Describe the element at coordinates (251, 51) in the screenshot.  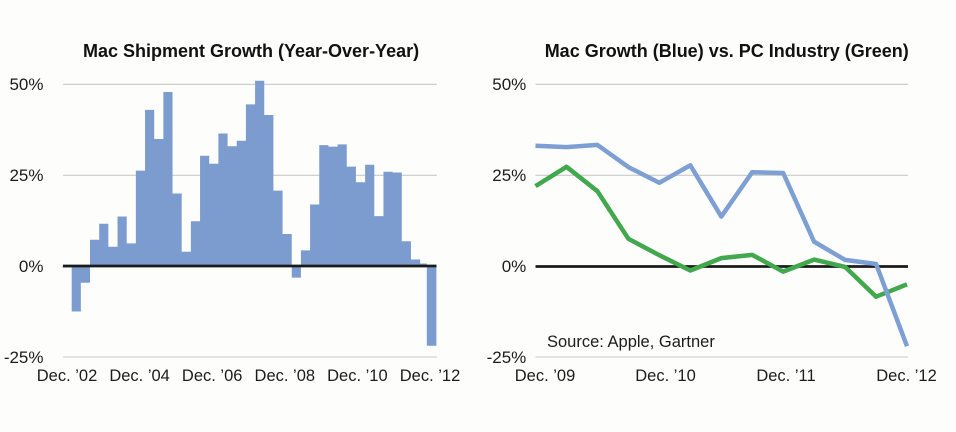
I see `svg-text:Mac Shipment Growth (Year-Over: Mac Shipment Growth (Year-Over-Year)` at that location.